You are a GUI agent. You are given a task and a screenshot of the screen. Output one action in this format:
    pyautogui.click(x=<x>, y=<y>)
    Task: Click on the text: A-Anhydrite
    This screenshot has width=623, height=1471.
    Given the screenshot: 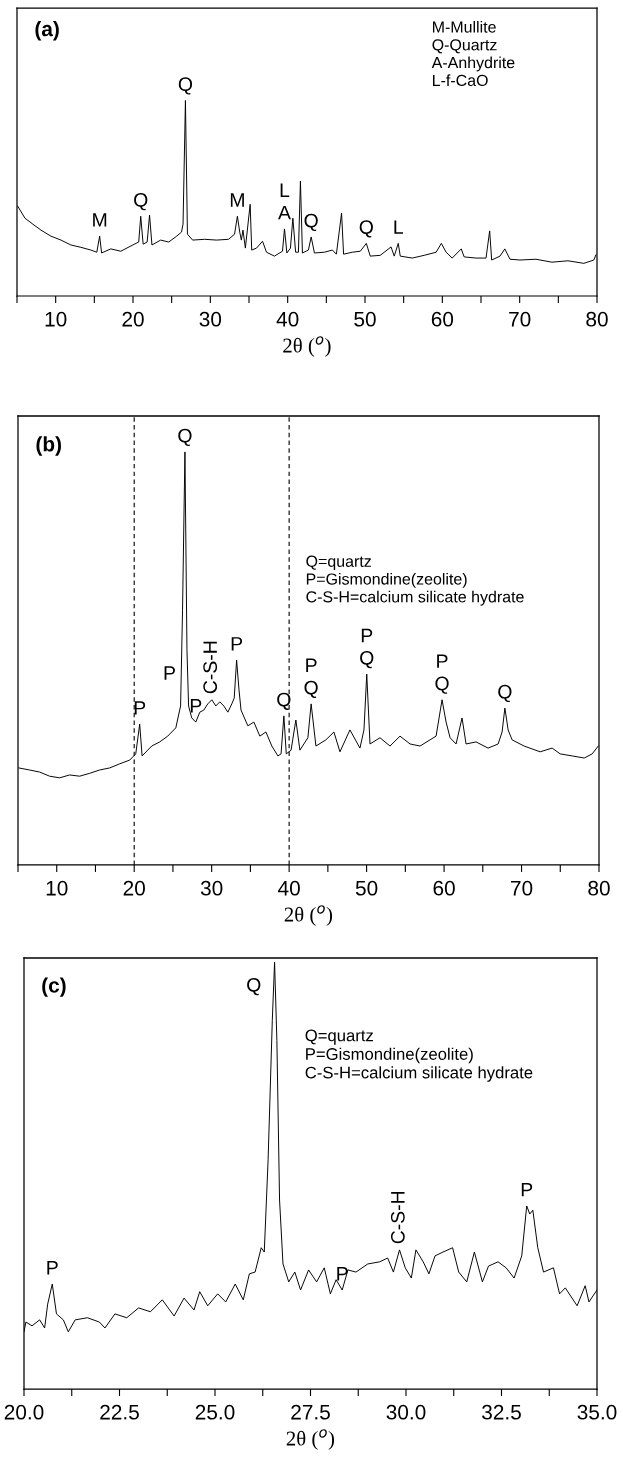 What is the action you would take?
    pyautogui.click(x=473, y=64)
    